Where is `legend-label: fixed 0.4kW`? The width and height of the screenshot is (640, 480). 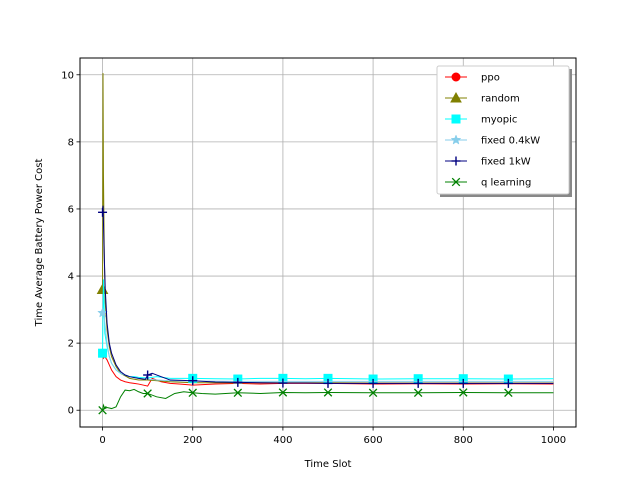 legend-label: fixed 0.4kW is located at coordinates (510, 141).